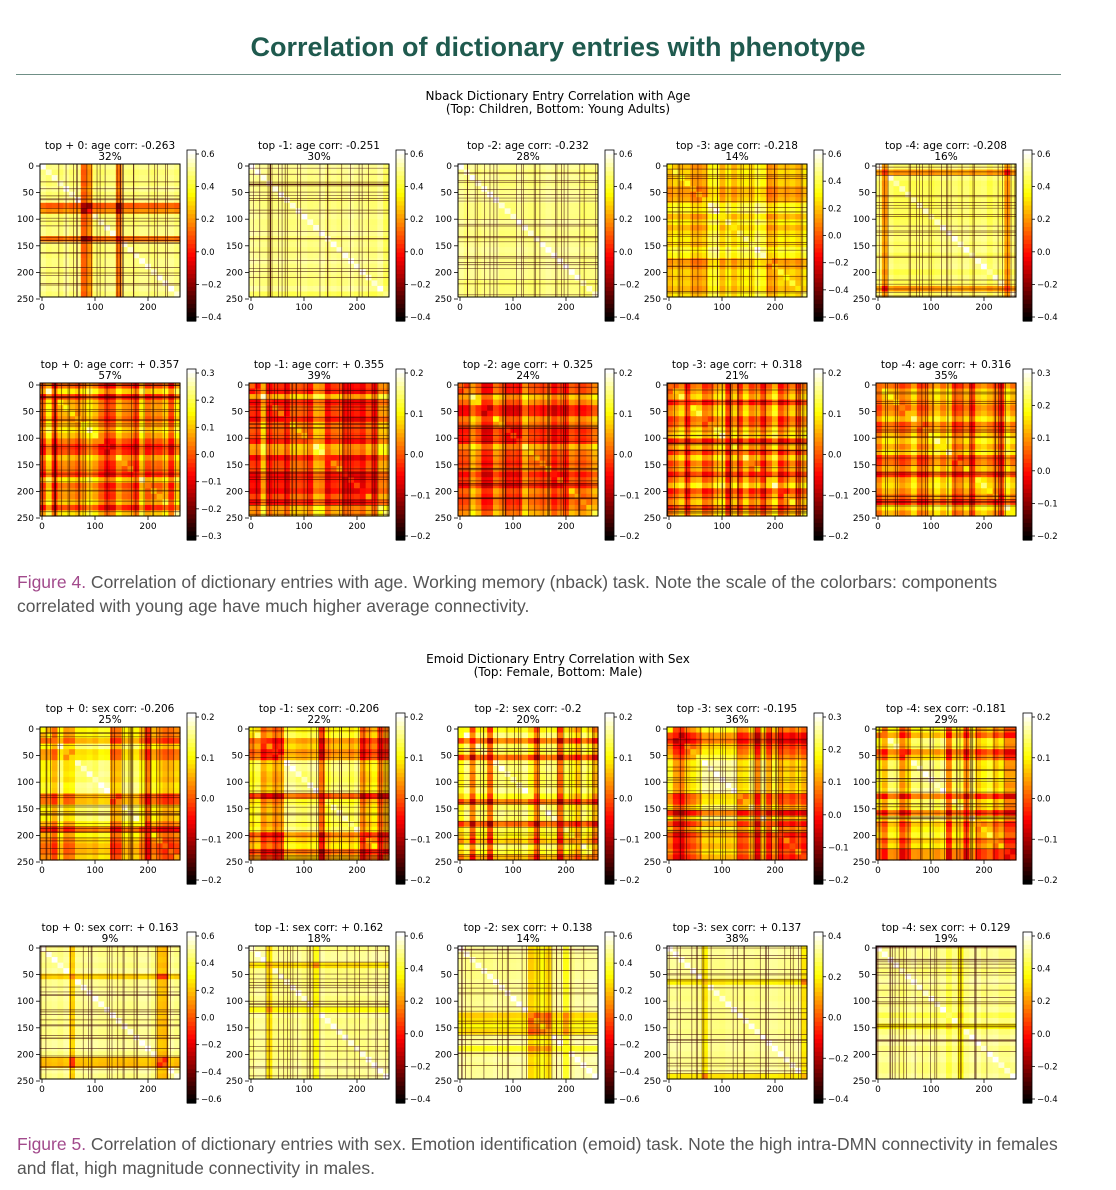 This screenshot has width=1116, height=1190. I want to click on colorbar: 0.6 0.4 0.2 0.0 −0.2 −0.4, so click(622, 236).